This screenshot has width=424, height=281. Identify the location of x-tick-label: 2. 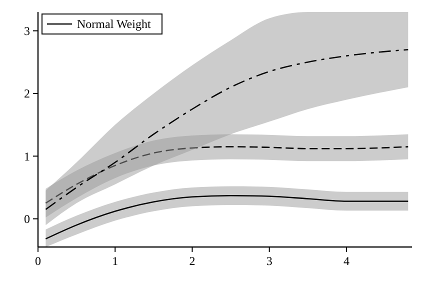
(192, 261).